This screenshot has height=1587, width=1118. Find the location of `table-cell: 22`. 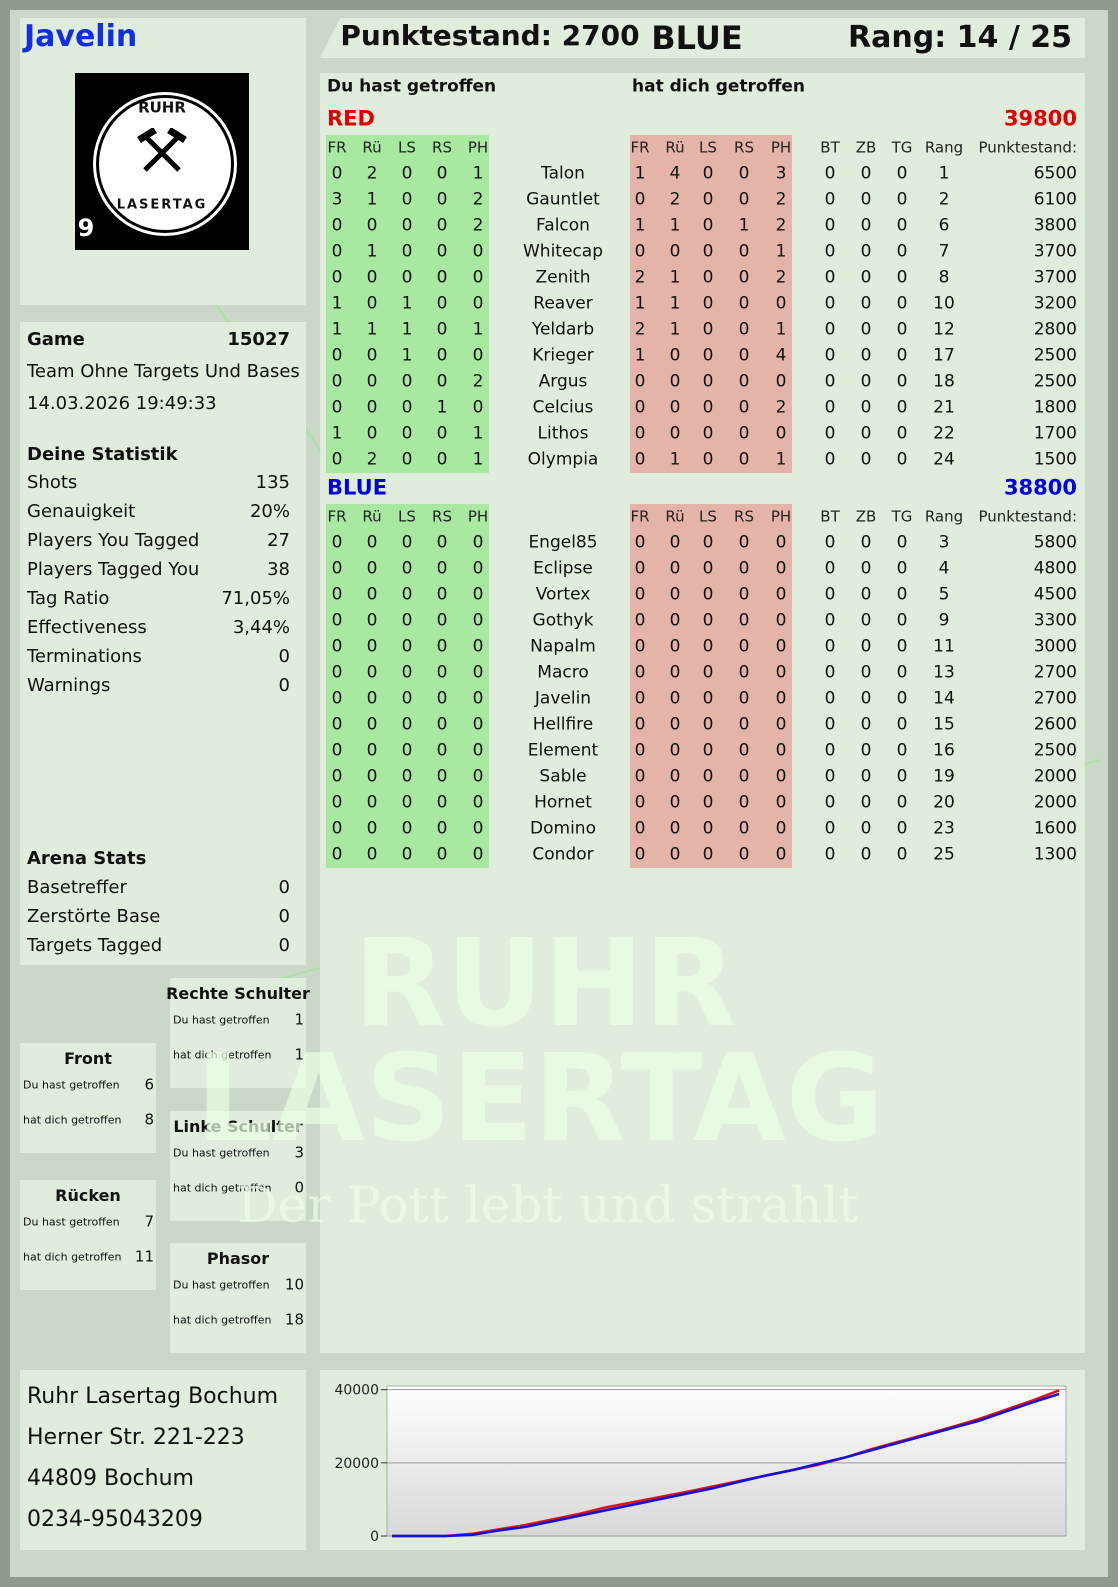

table-cell: 22 is located at coordinates (944, 433).